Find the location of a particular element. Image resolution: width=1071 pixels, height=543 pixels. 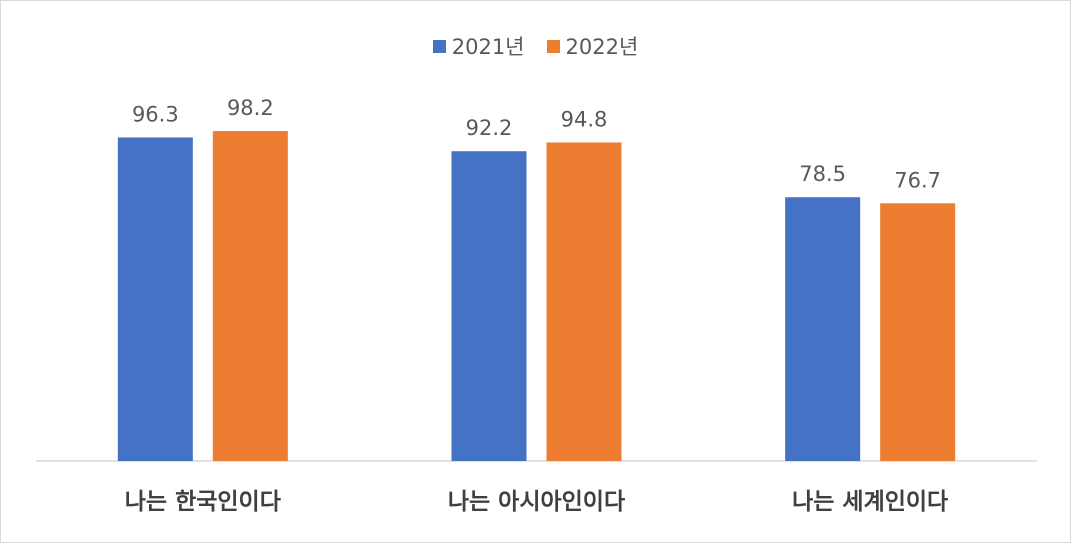

data-label-2022-cat-2: 76.7 is located at coordinates (917, 180).